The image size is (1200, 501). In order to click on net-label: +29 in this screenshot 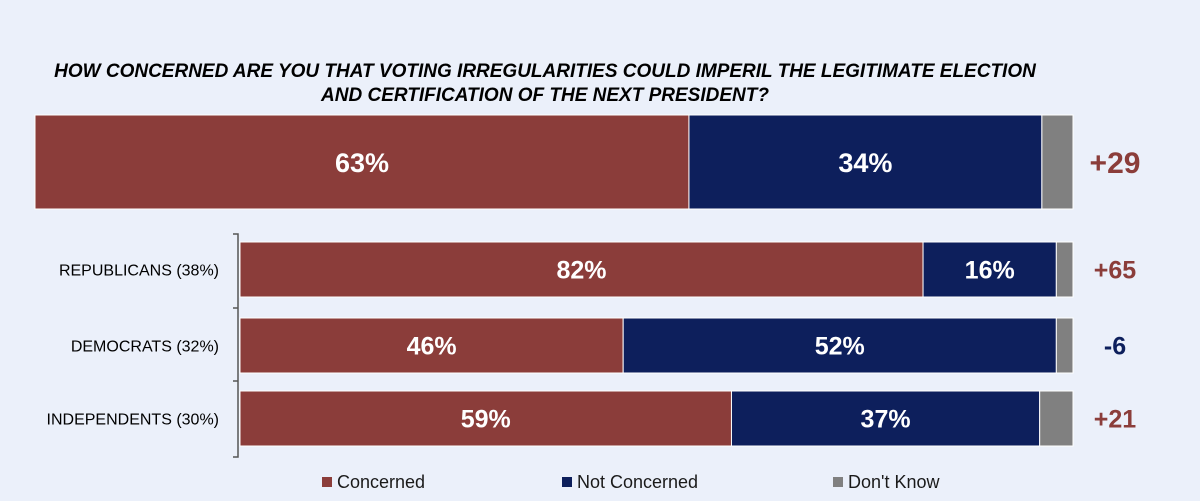, I will do `click(1115, 163)`.